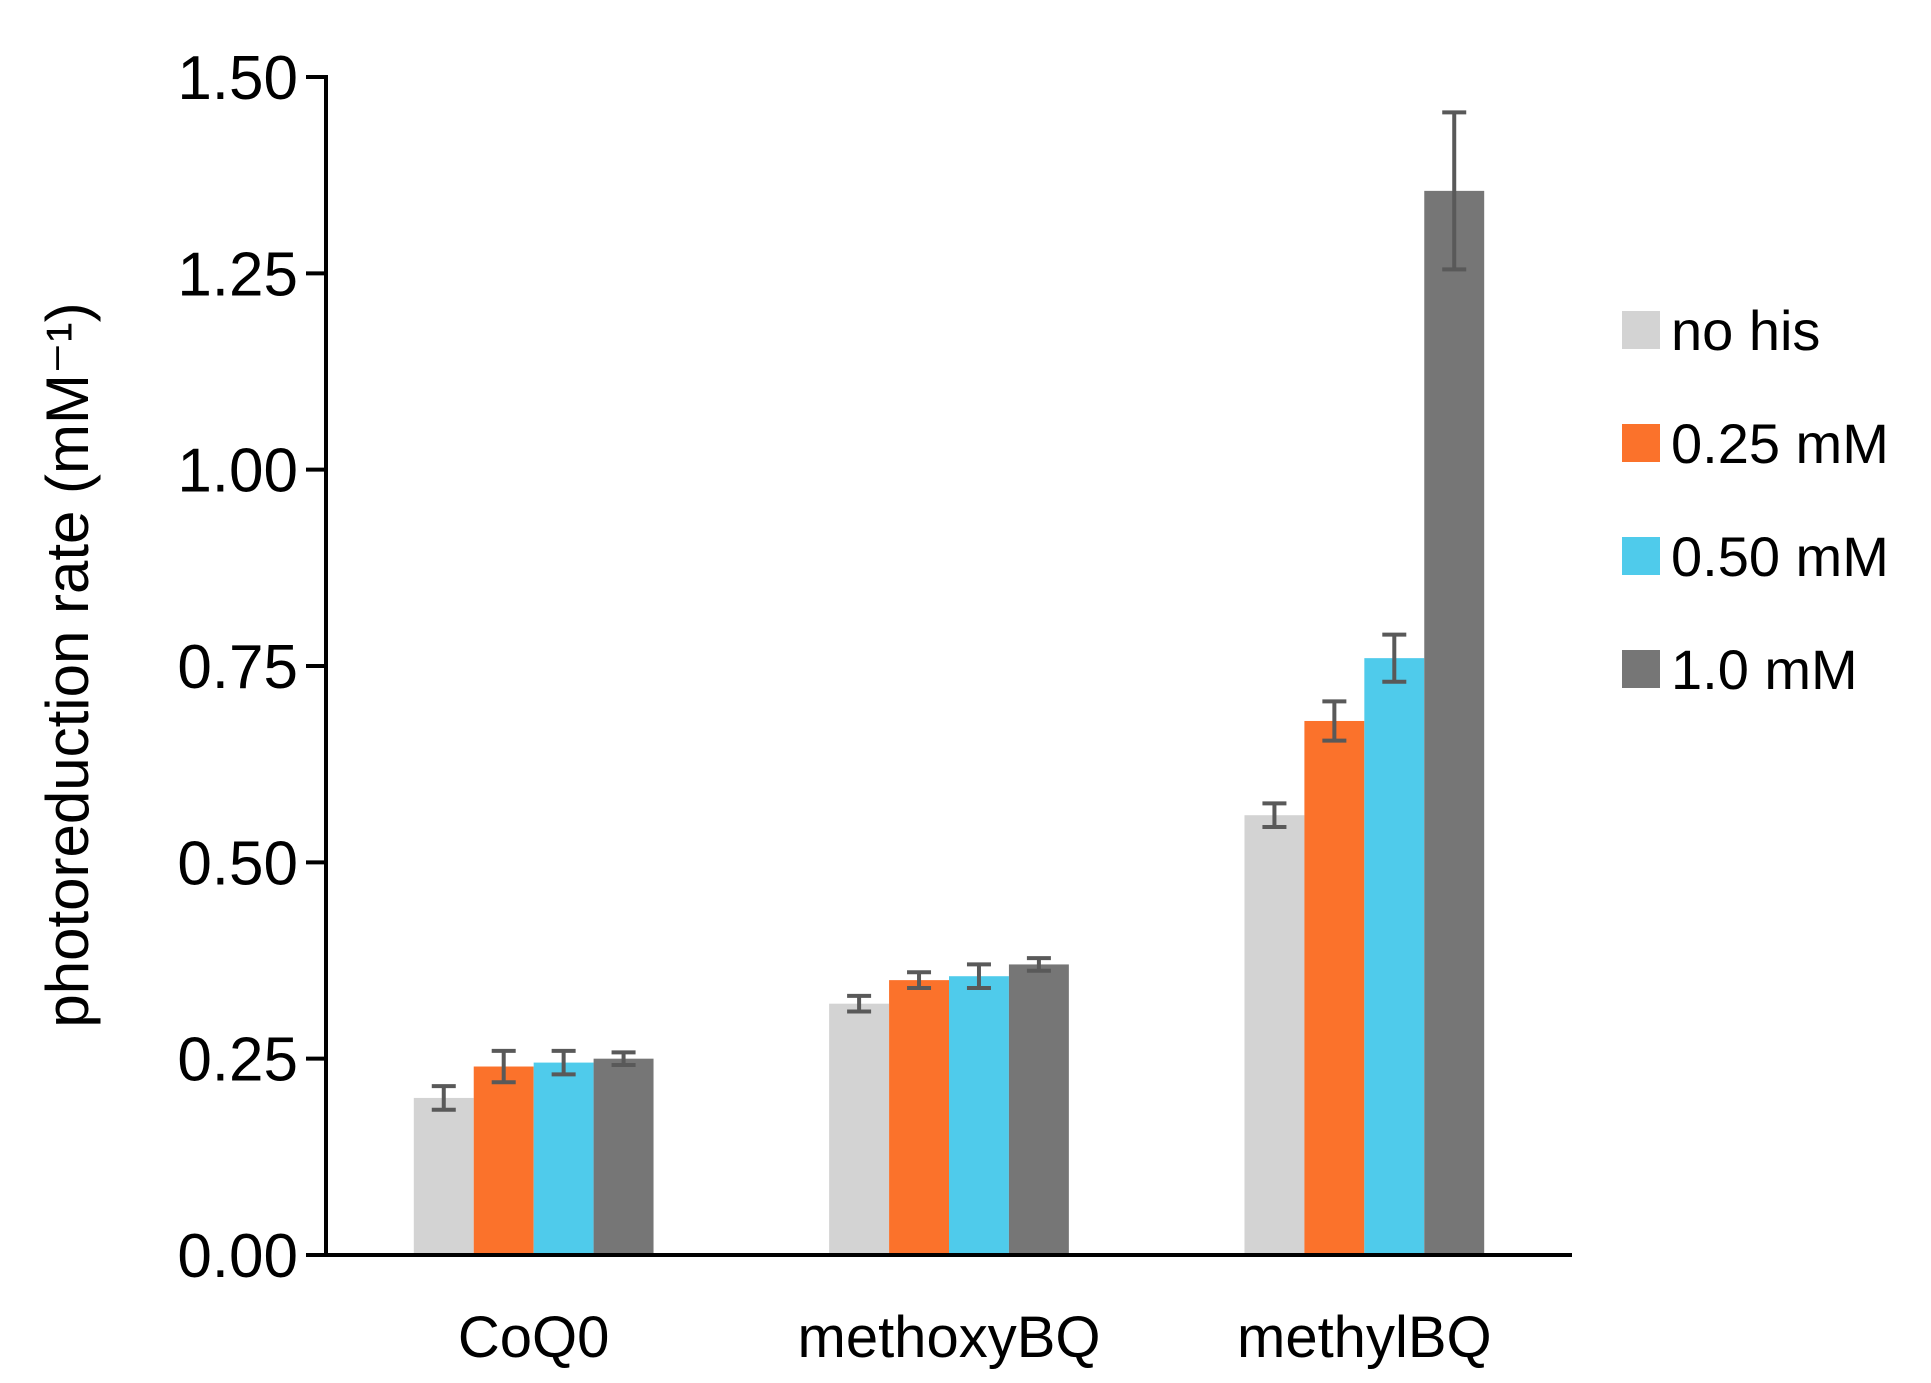 The image size is (1931, 1383). What do you see at coordinates (237, 78) in the screenshot?
I see `y-tick-label: 1.50` at bounding box center [237, 78].